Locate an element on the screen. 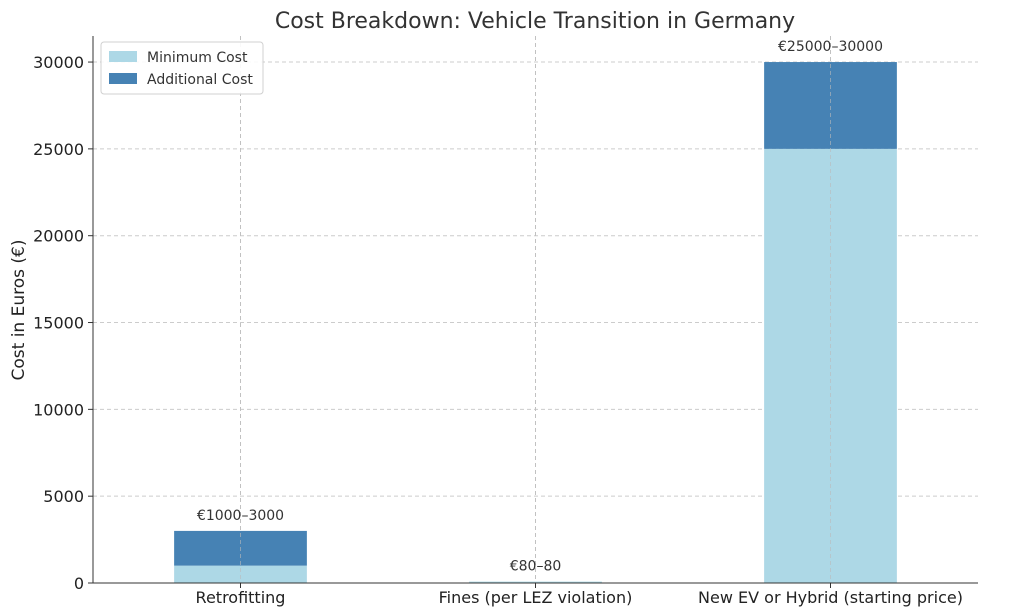 This screenshot has height=616, width=1024. y-tick-label: 20000 is located at coordinates (58, 236).